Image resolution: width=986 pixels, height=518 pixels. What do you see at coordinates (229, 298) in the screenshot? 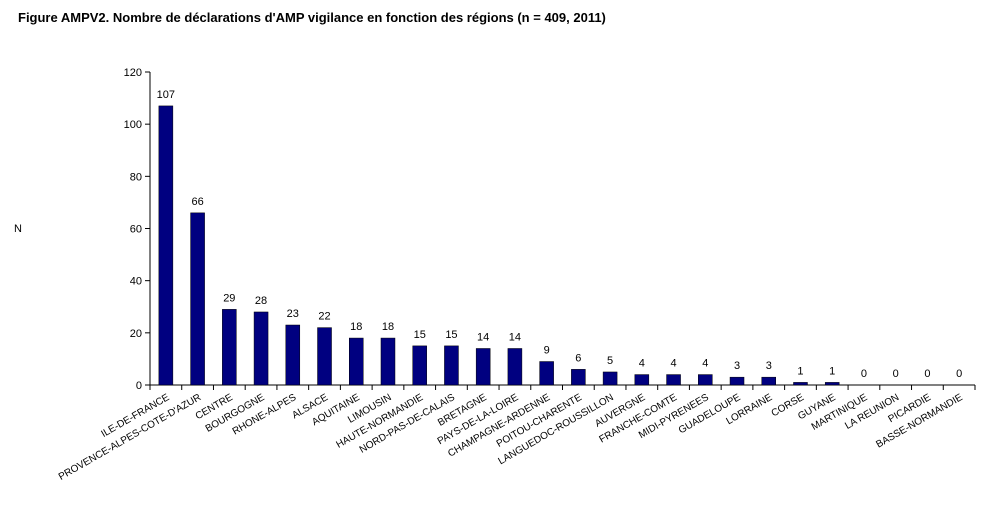
I see `data-label: 29` at bounding box center [229, 298].